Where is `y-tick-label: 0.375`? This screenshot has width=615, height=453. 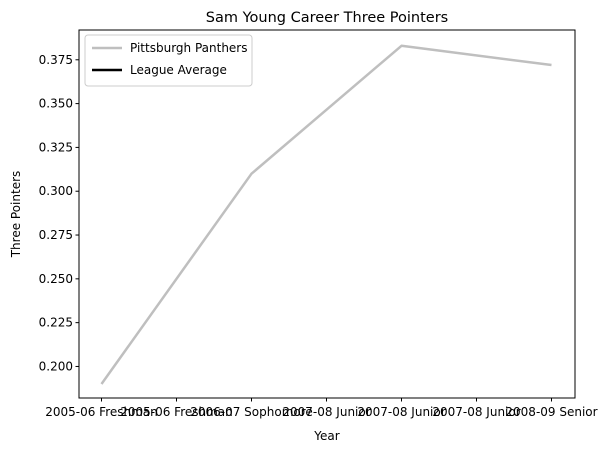
y-tick-label: 0.375 is located at coordinates (56, 60).